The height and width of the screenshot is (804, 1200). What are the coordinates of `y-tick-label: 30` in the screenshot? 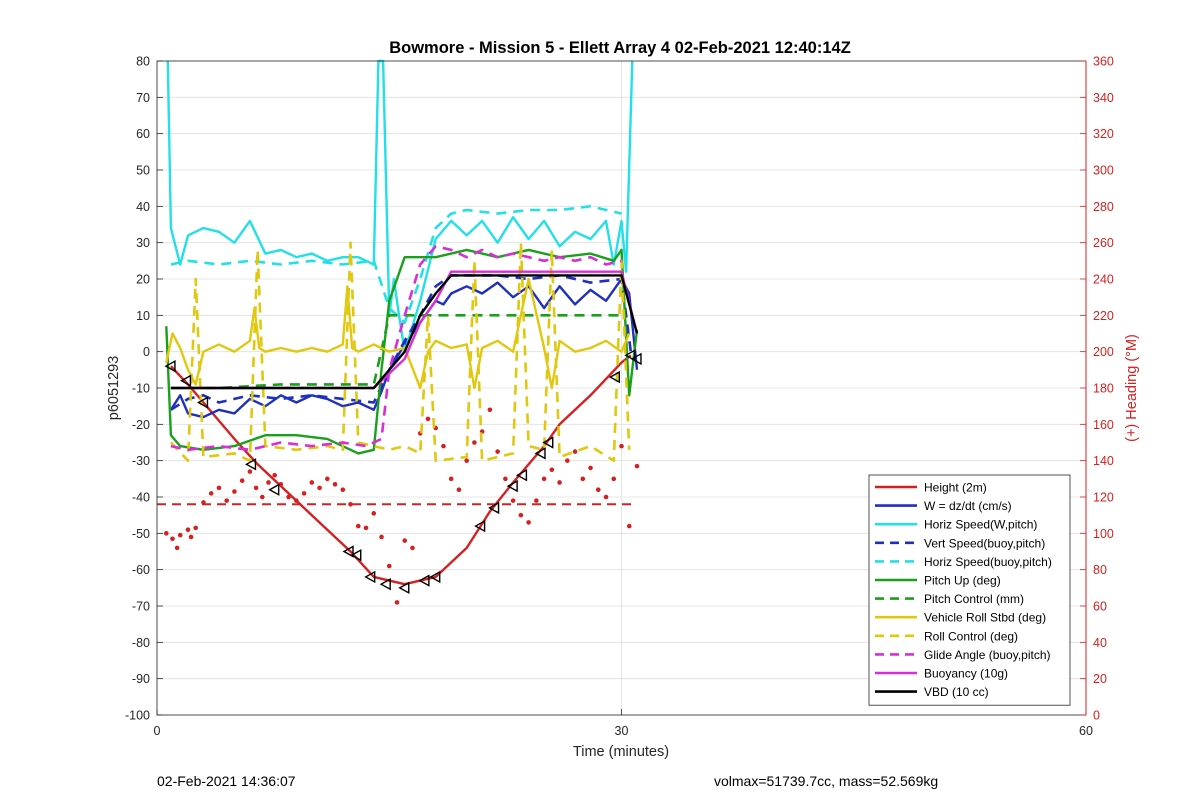 It's located at (143, 243).